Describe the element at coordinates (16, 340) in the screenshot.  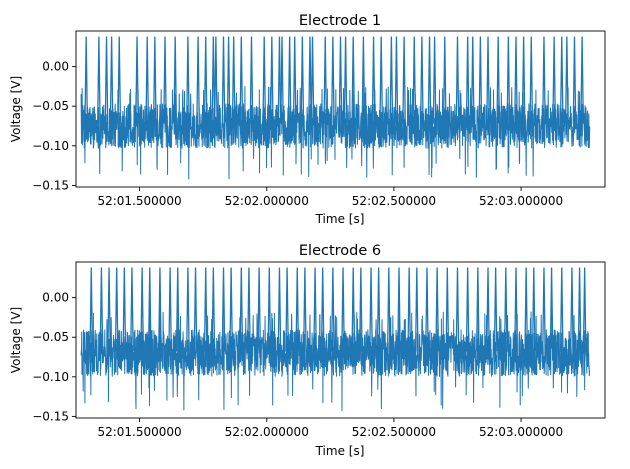
I see `y-axis-label: Voltage [V]` at that location.